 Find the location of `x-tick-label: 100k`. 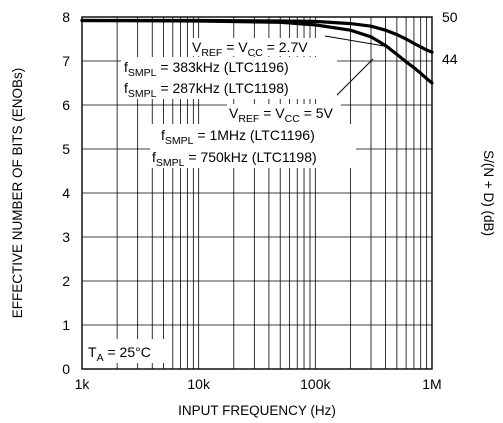

x-tick-label: 100k is located at coordinates (315, 384).